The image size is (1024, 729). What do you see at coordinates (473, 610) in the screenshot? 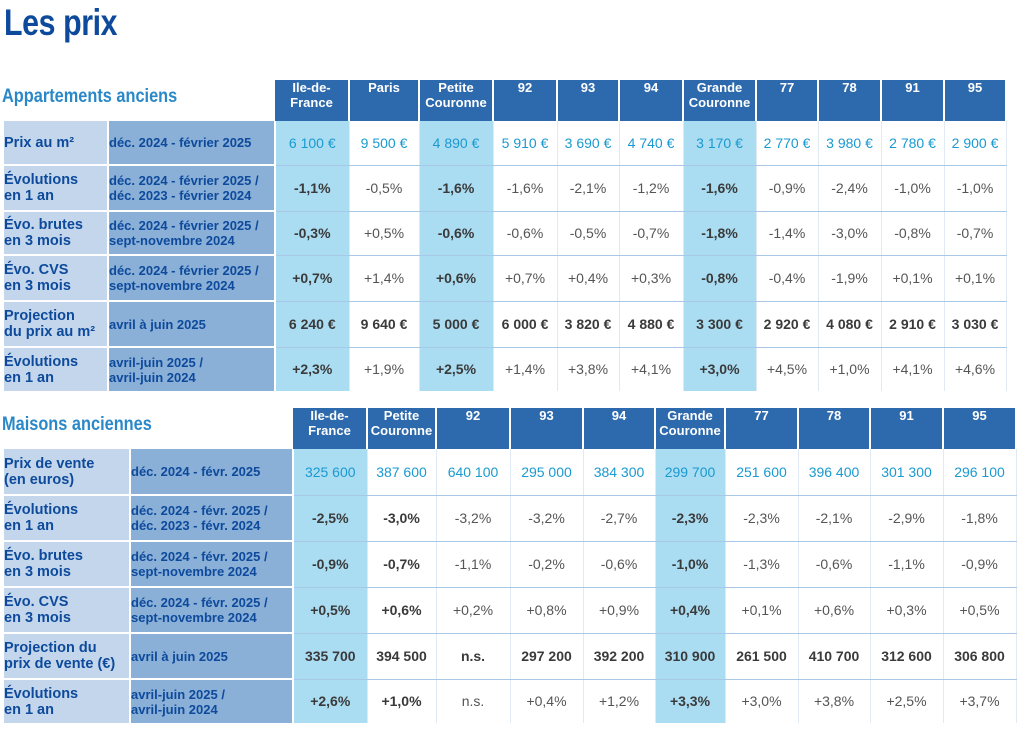
I see `value-cell: +0,2%` at bounding box center [473, 610].